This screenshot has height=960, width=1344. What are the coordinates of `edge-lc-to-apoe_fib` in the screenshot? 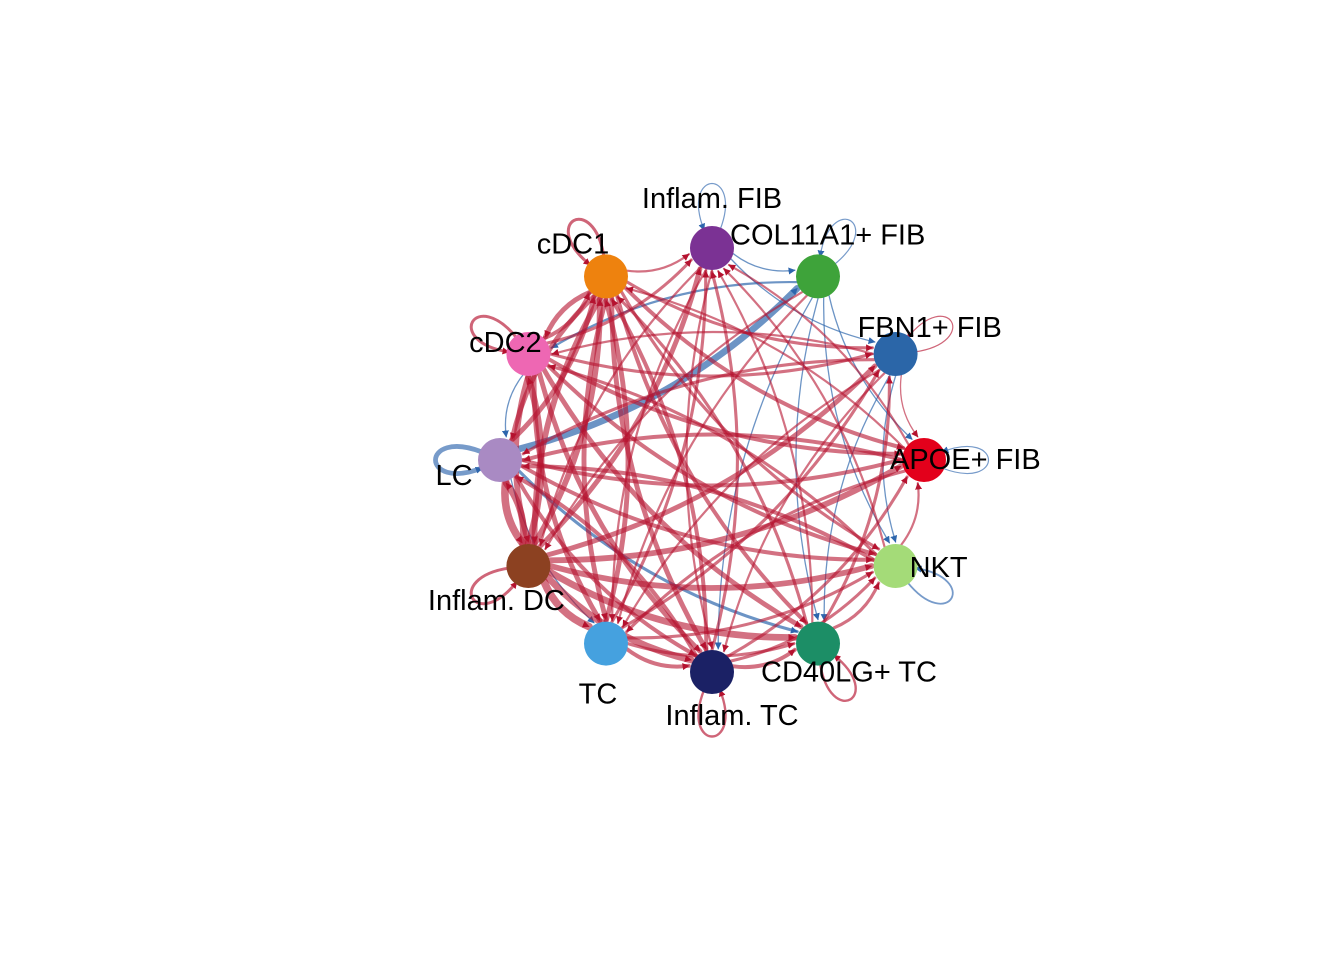 It's located at (711, 473).